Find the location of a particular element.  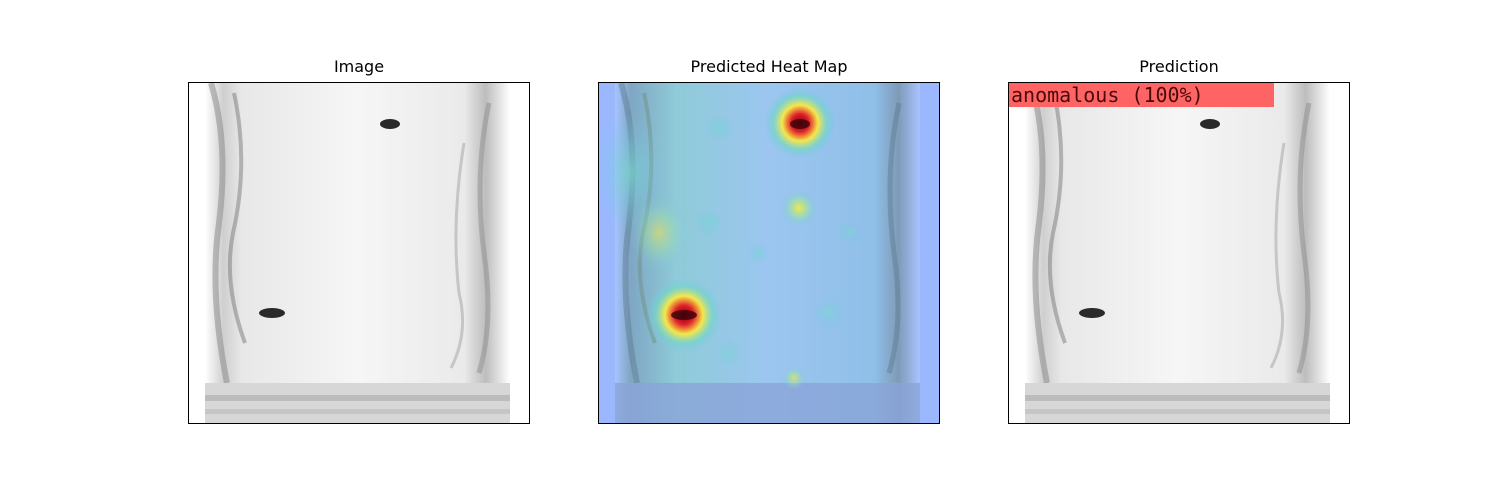

panel-title-heatmap: Predicted Heat Map is located at coordinates (769, 66).